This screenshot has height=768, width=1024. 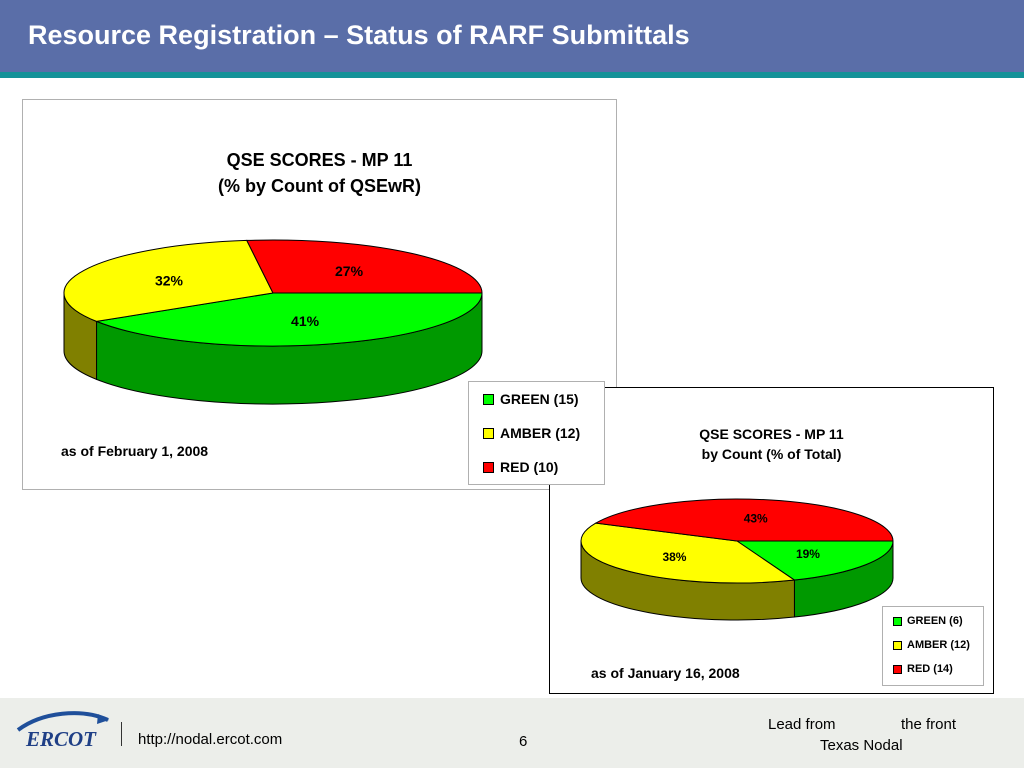 What do you see at coordinates (929, 724) in the screenshot?
I see `tagline-front: the front` at bounding box center [929, 724].